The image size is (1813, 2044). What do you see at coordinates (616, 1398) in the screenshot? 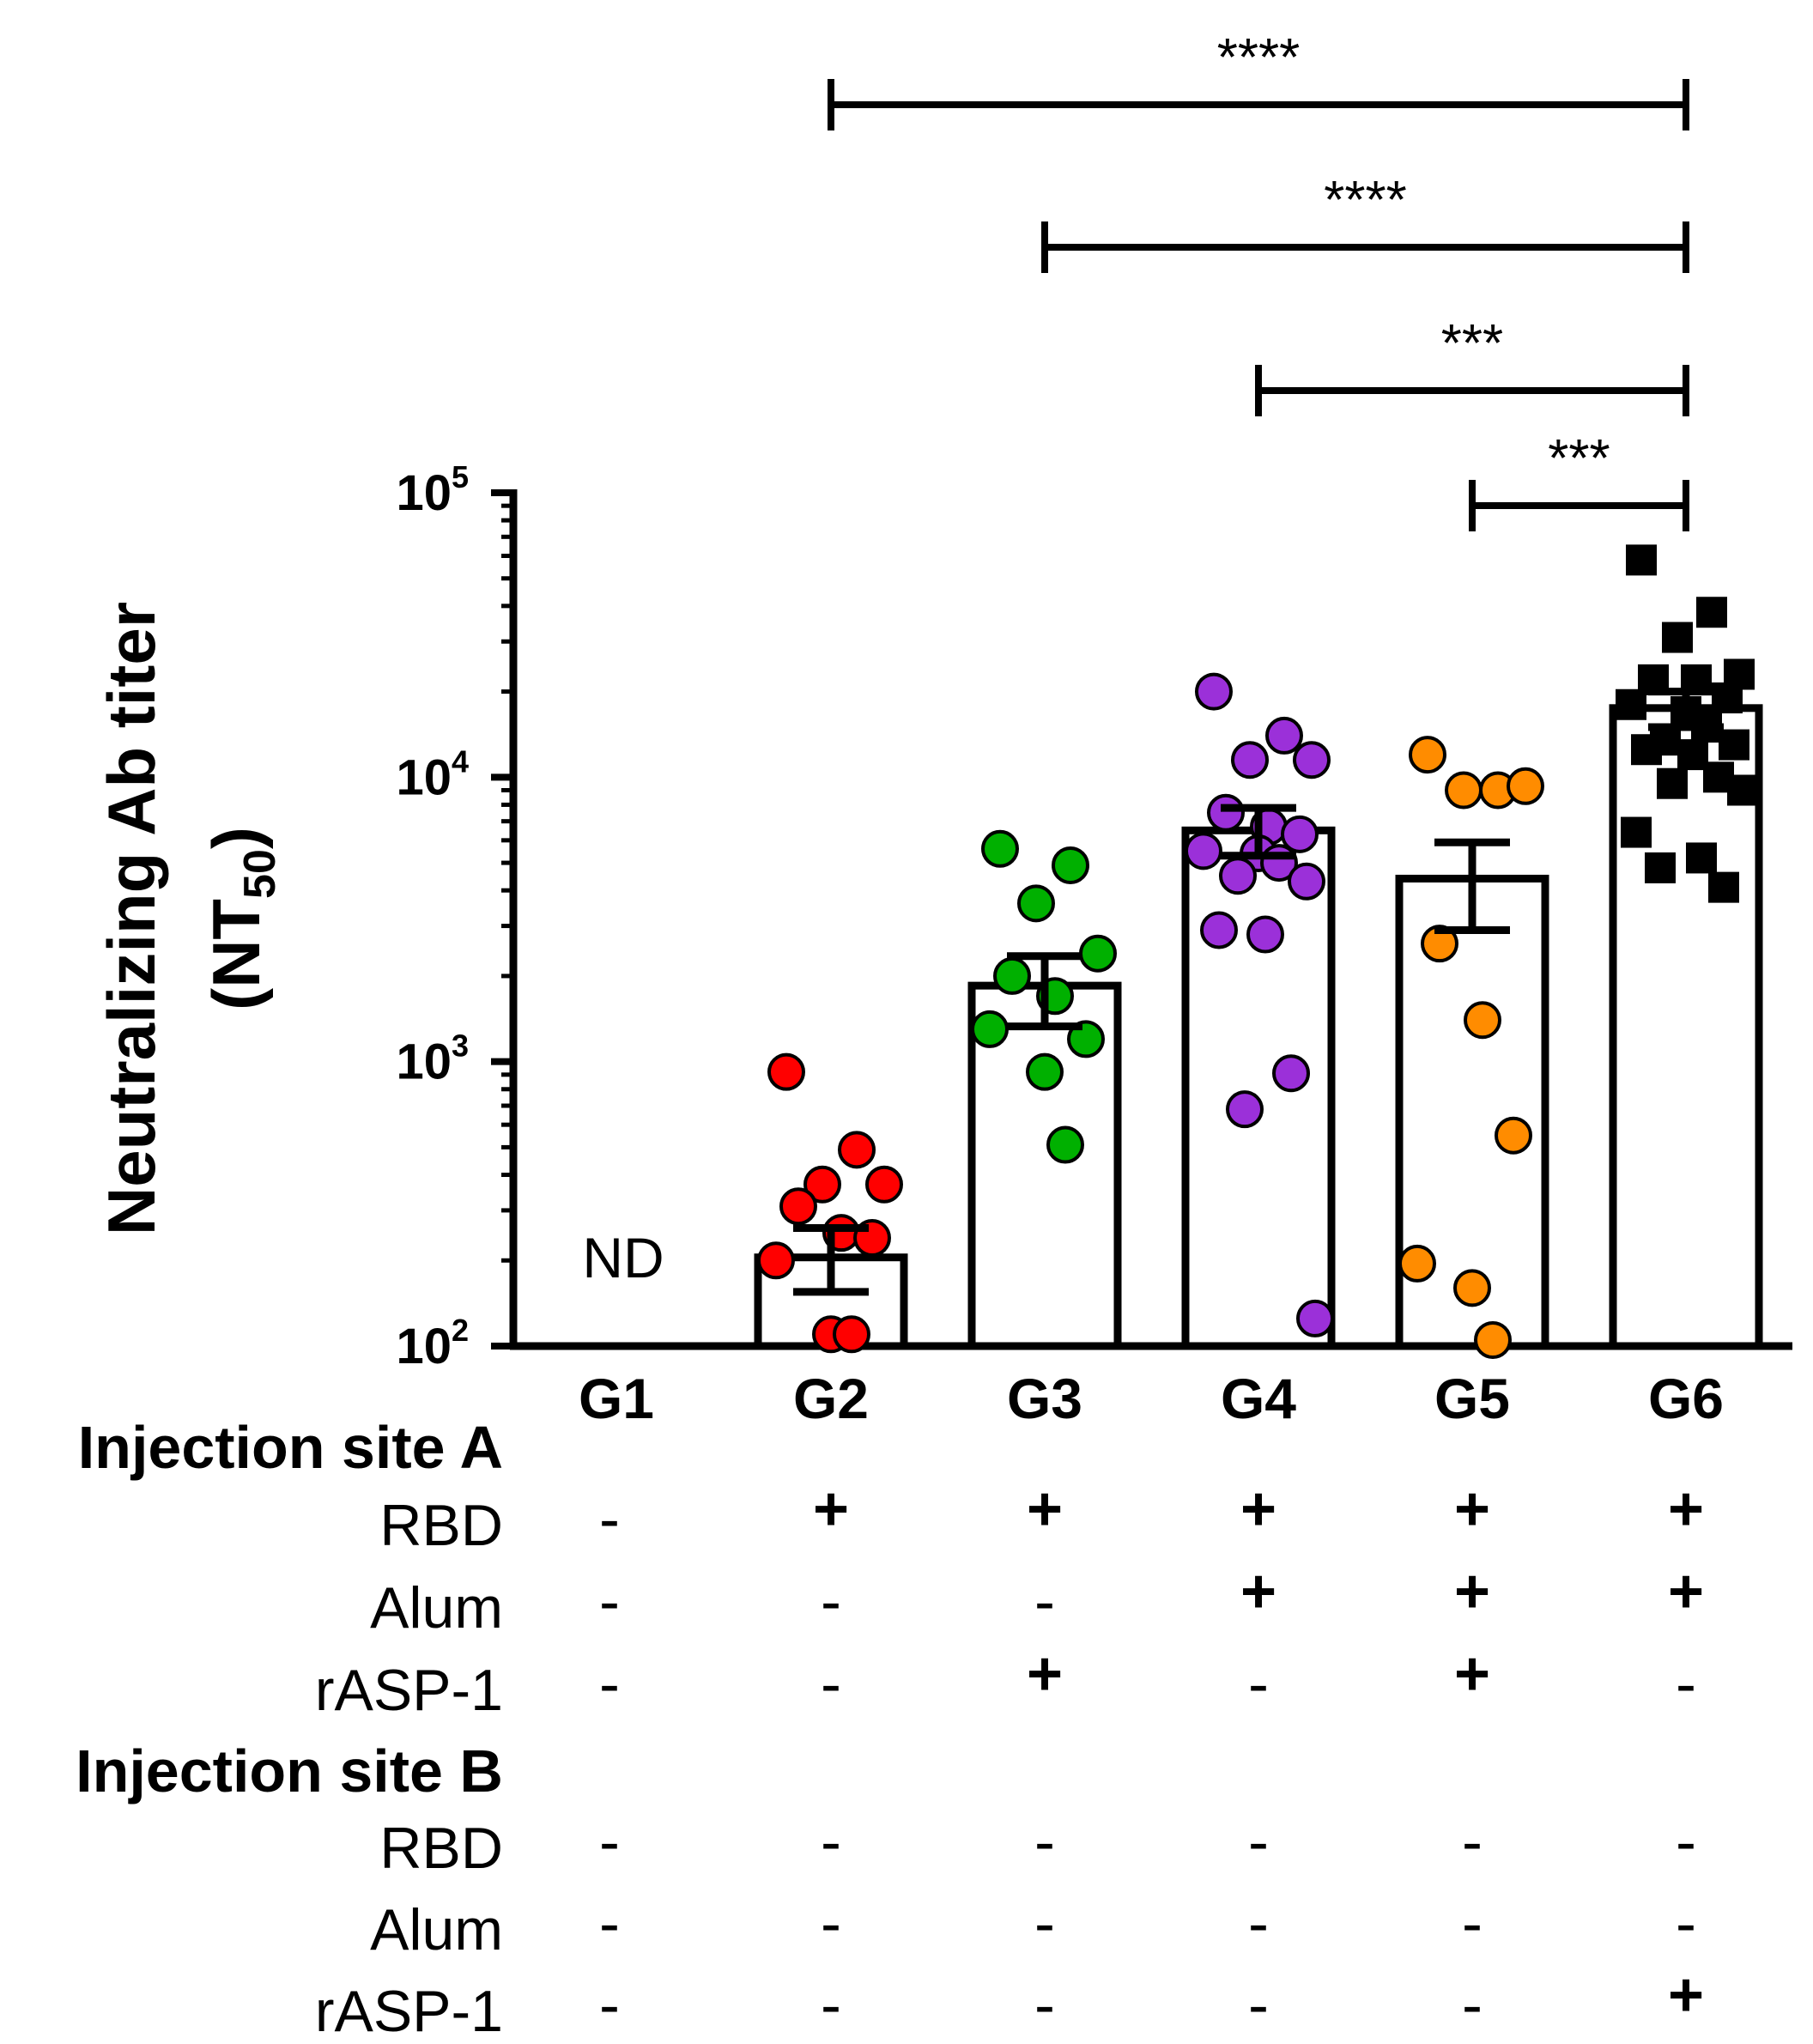
I see `x-tick-label-g1: G1` at bounding box center [616, 1398].